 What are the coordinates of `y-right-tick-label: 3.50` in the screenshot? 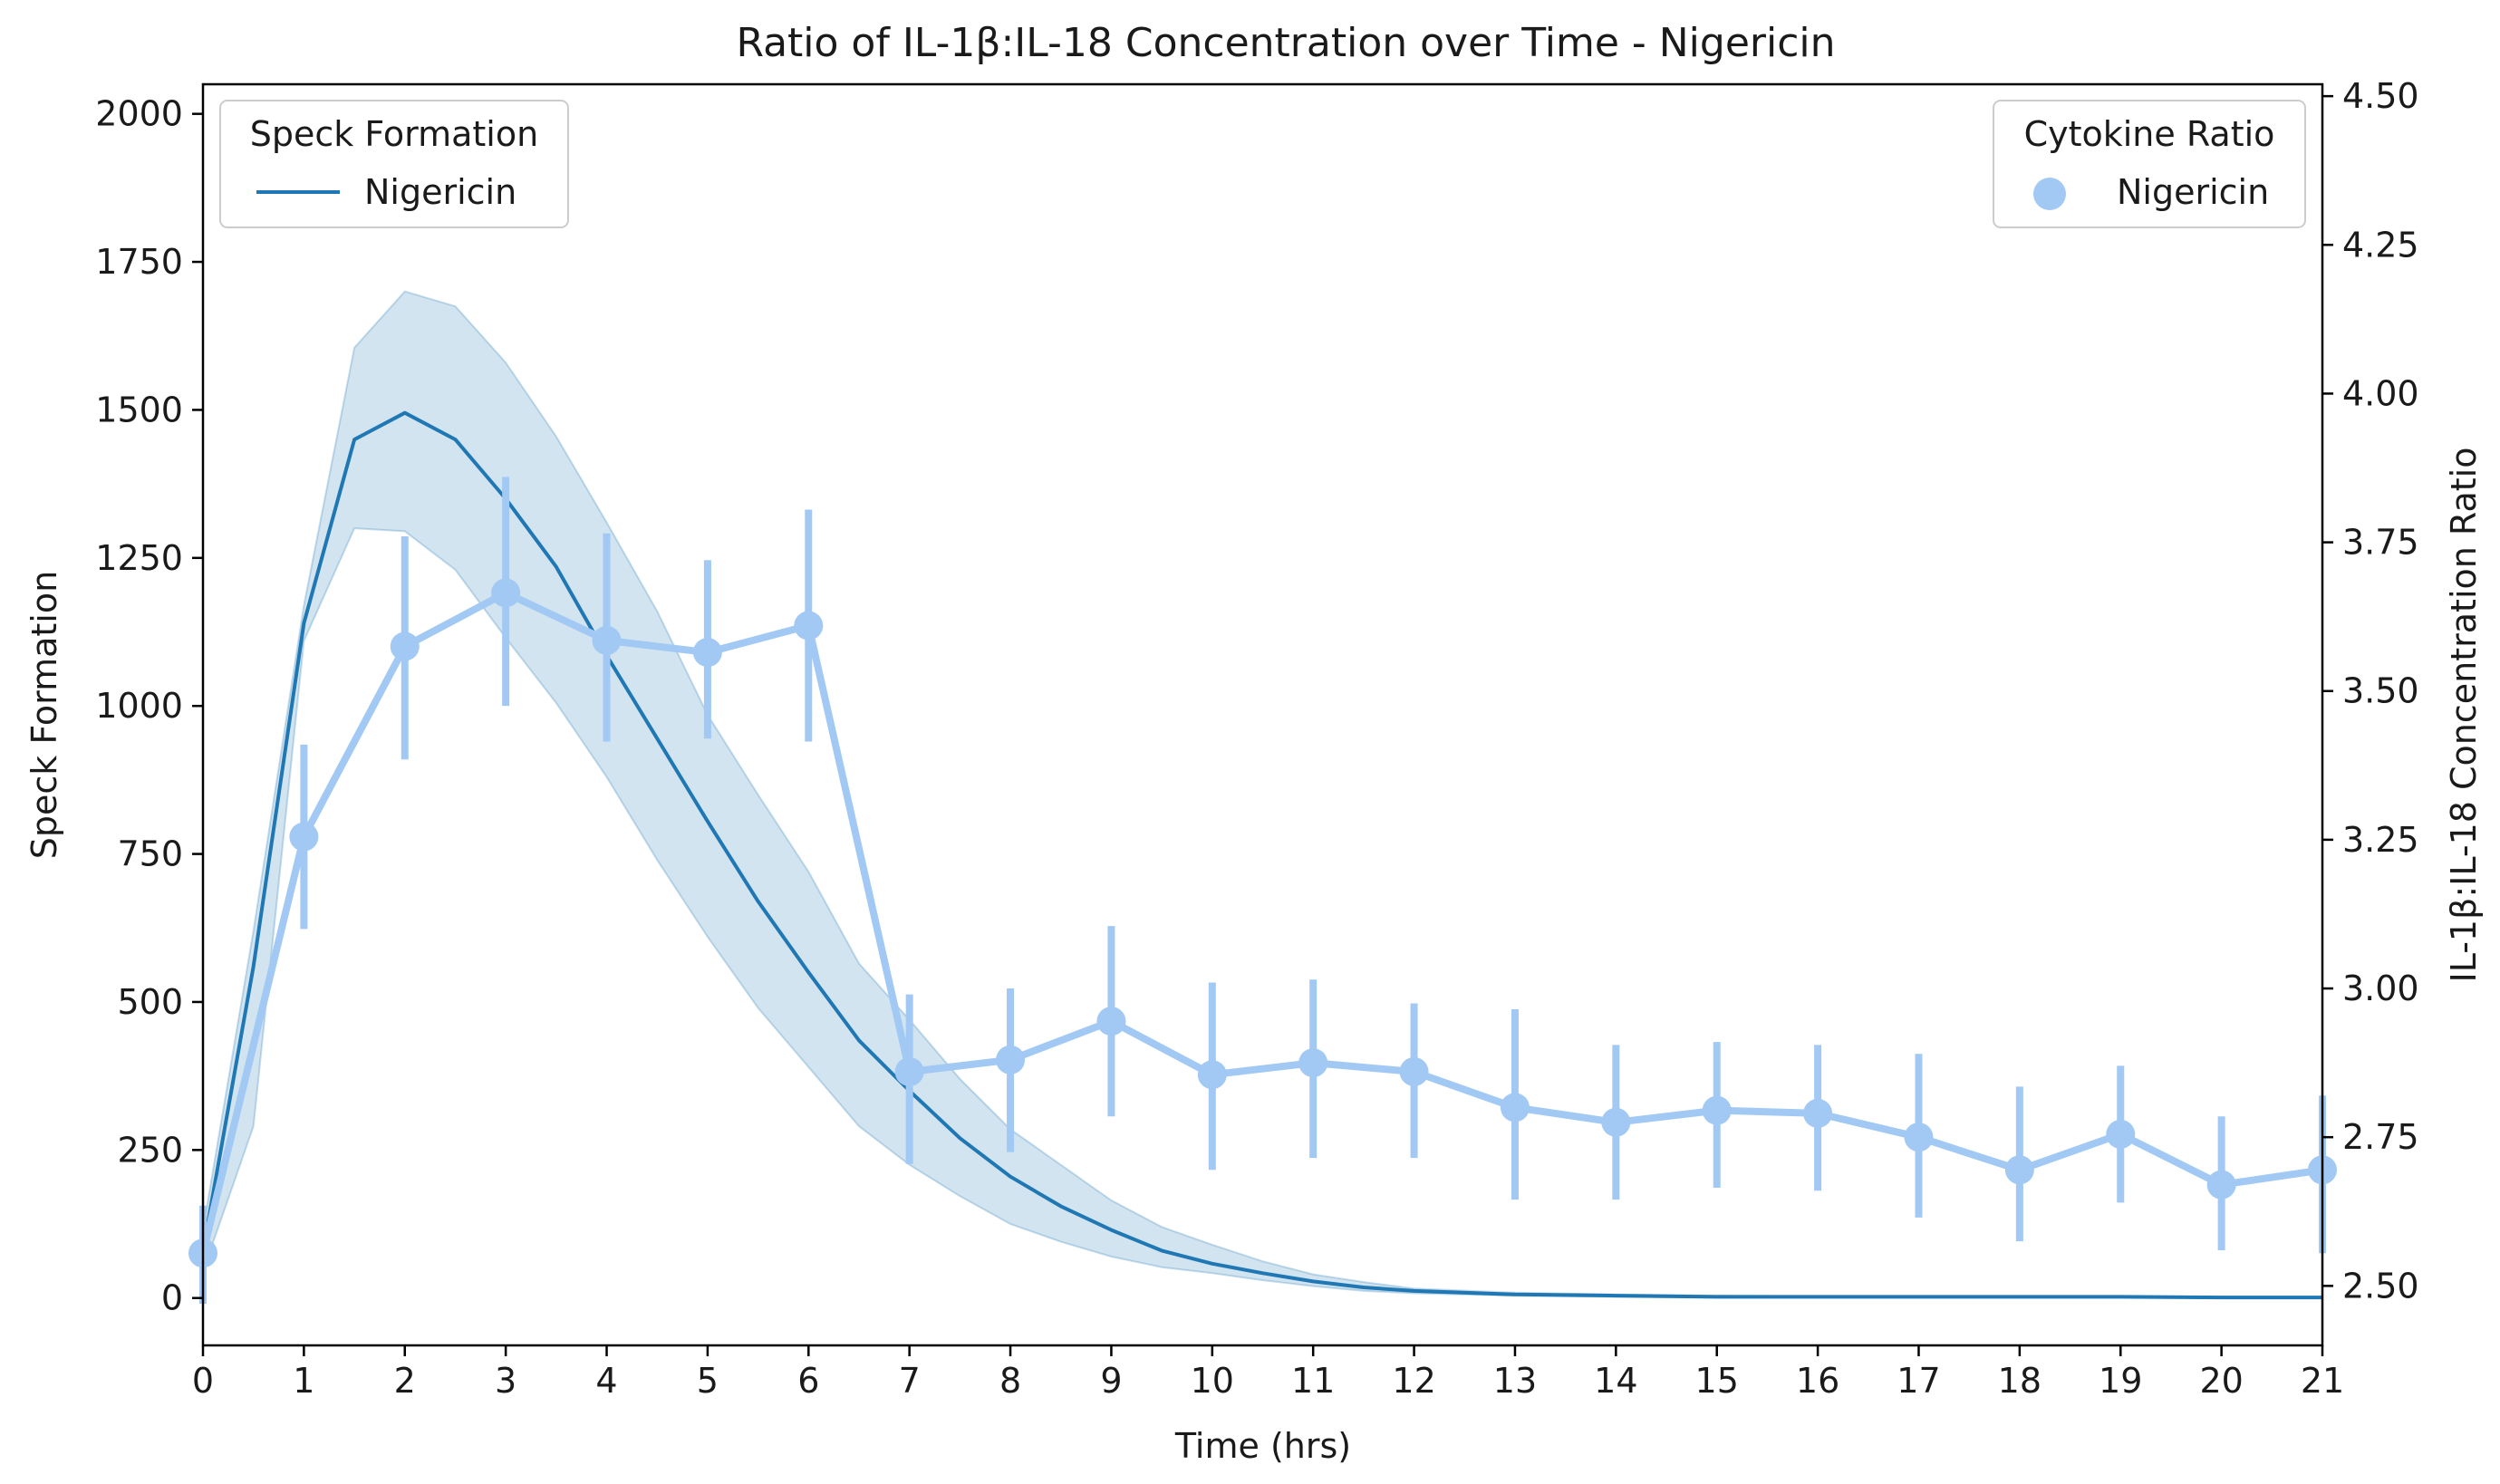 It's located at (2380, 691).